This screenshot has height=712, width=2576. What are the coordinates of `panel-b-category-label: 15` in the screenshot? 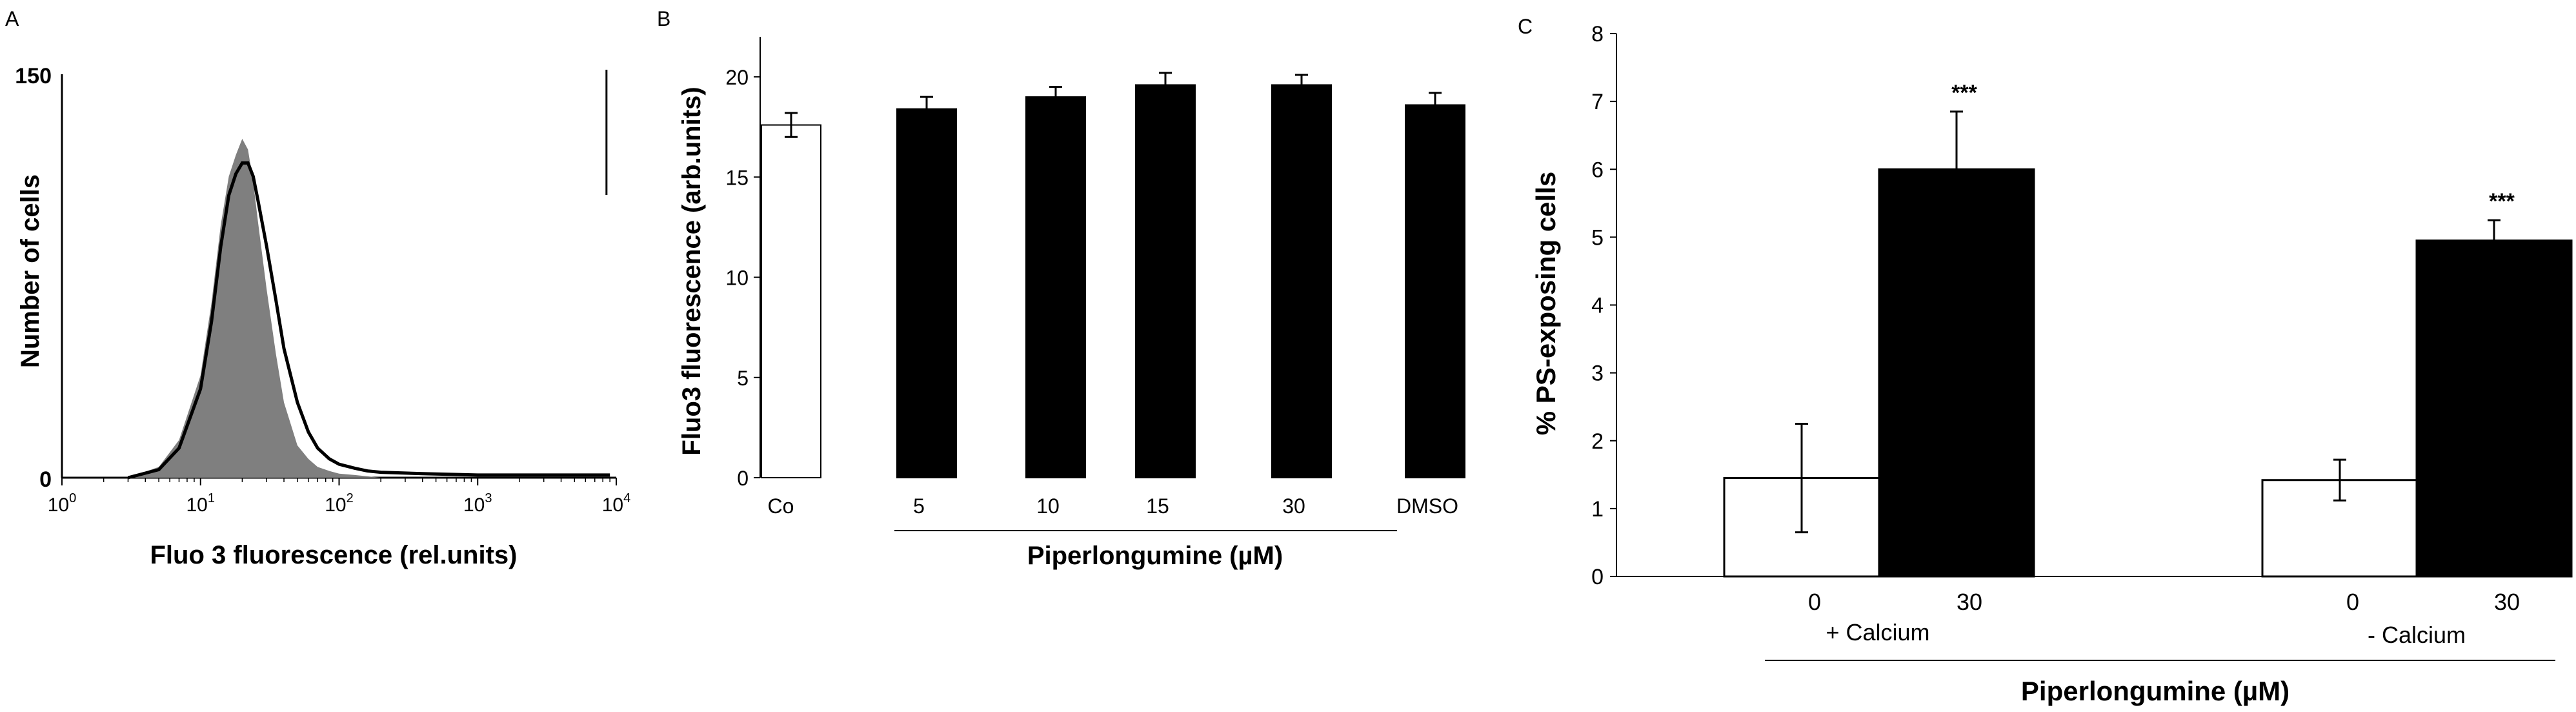 It's located at (1157, 506).